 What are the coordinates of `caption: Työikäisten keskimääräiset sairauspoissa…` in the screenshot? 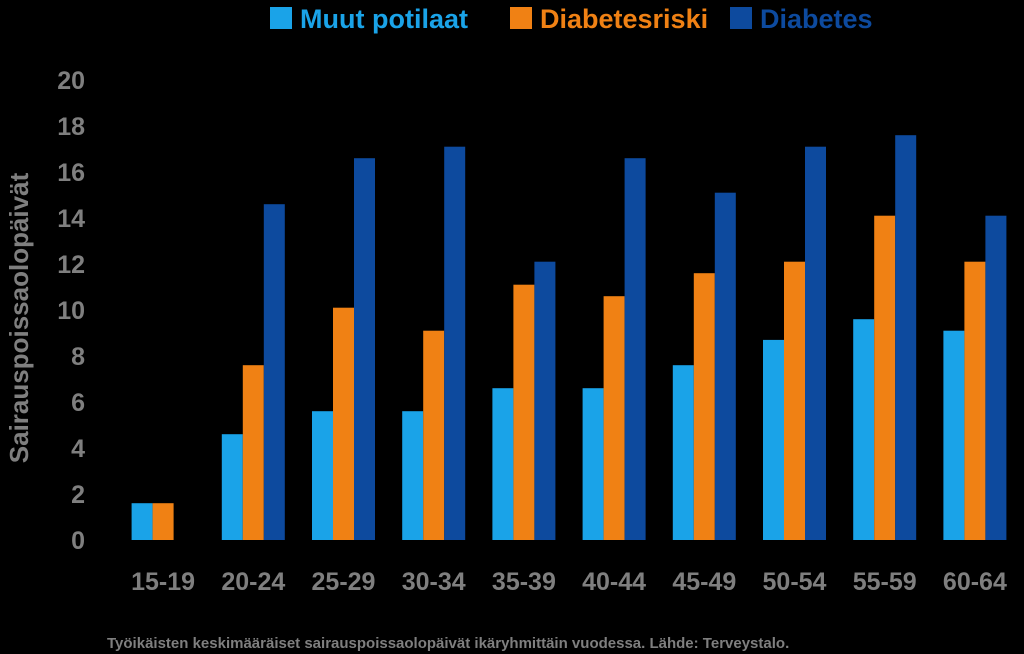 It's located at (448, 643).